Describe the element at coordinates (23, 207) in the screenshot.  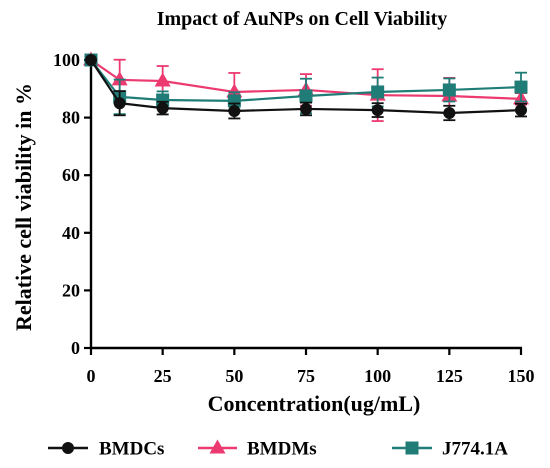
I see `y-axis-label: Relative cell viability in %` at that location.